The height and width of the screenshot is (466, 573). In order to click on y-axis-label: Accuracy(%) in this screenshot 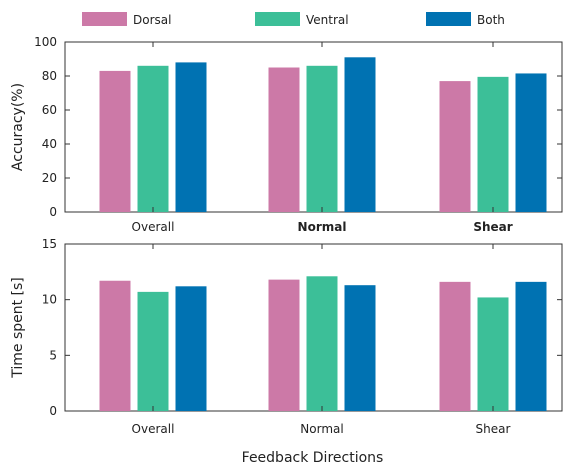, I will do `click(18, 127)`.